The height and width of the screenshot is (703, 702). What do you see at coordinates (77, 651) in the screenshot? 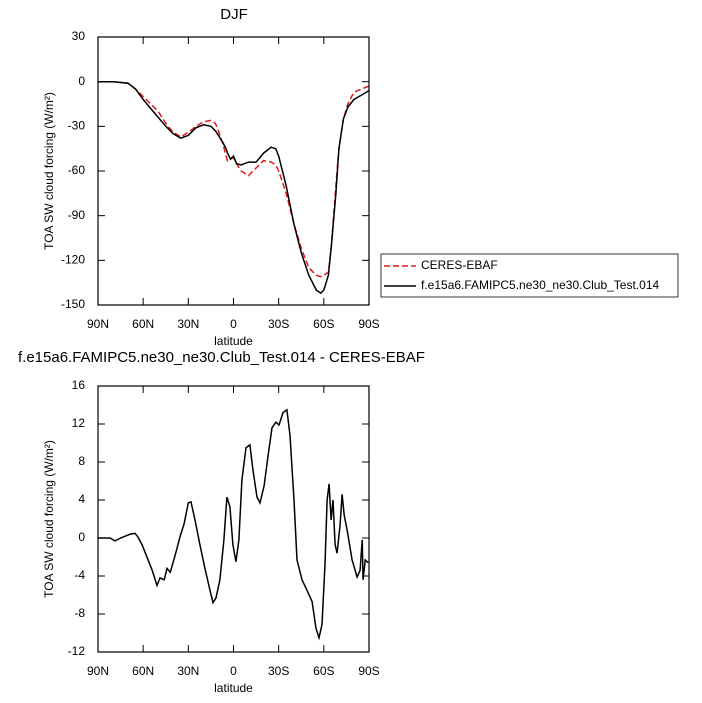
I see `y-tick-label: -12` at bounding box center [77, 651].